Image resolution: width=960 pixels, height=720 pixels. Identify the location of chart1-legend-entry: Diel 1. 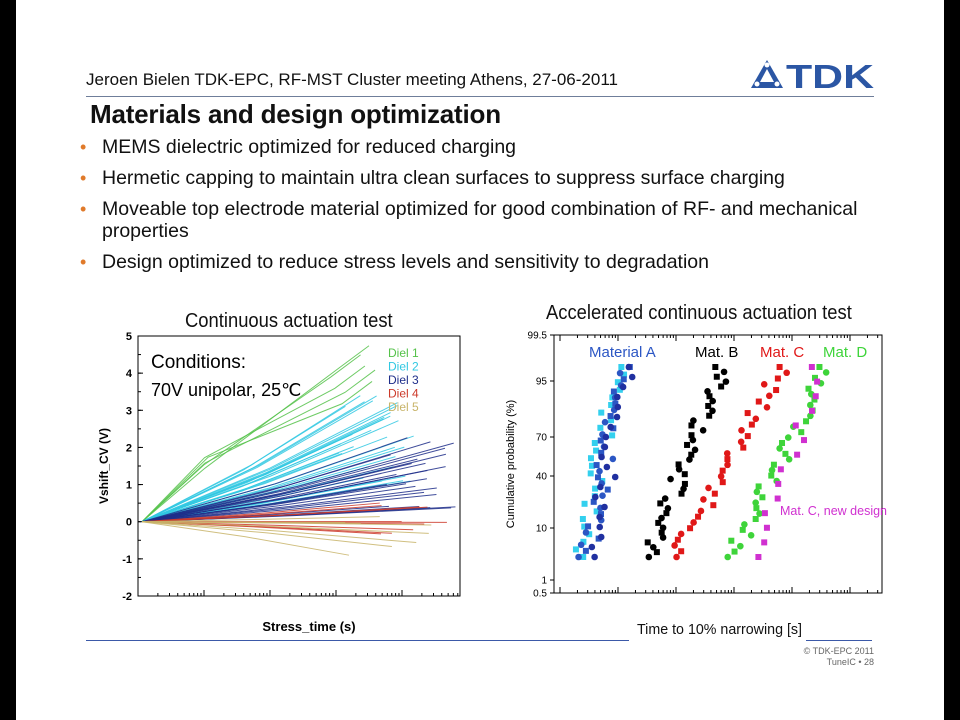
(403, 353).